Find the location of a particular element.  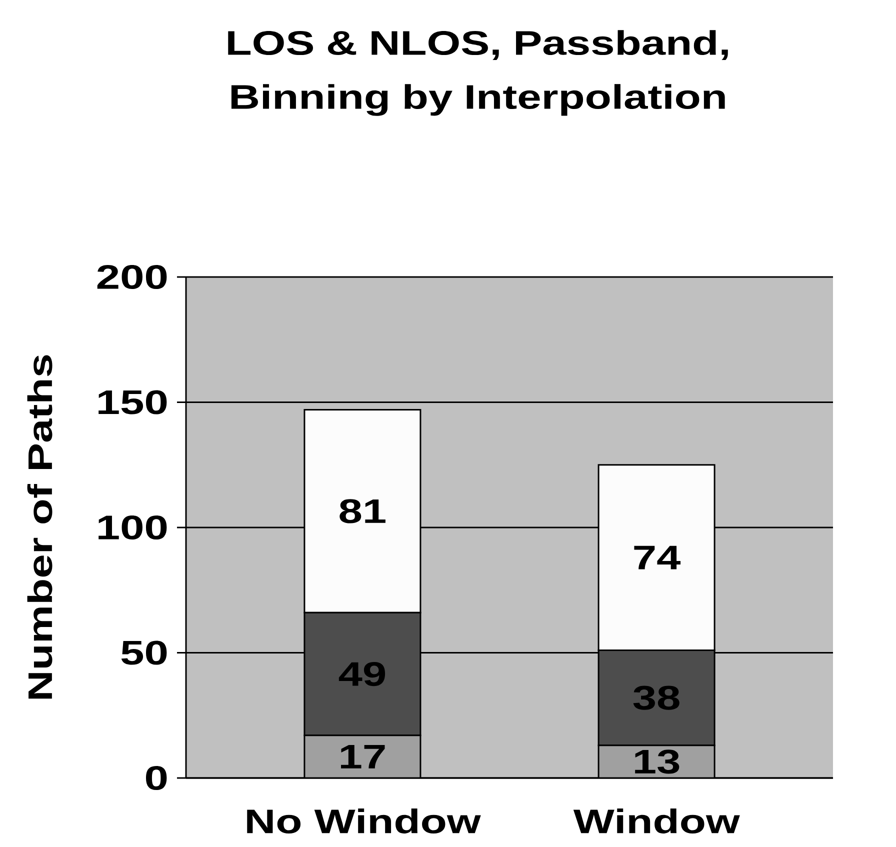

y-tick-label: 100 is located at coordinates (132, 527).